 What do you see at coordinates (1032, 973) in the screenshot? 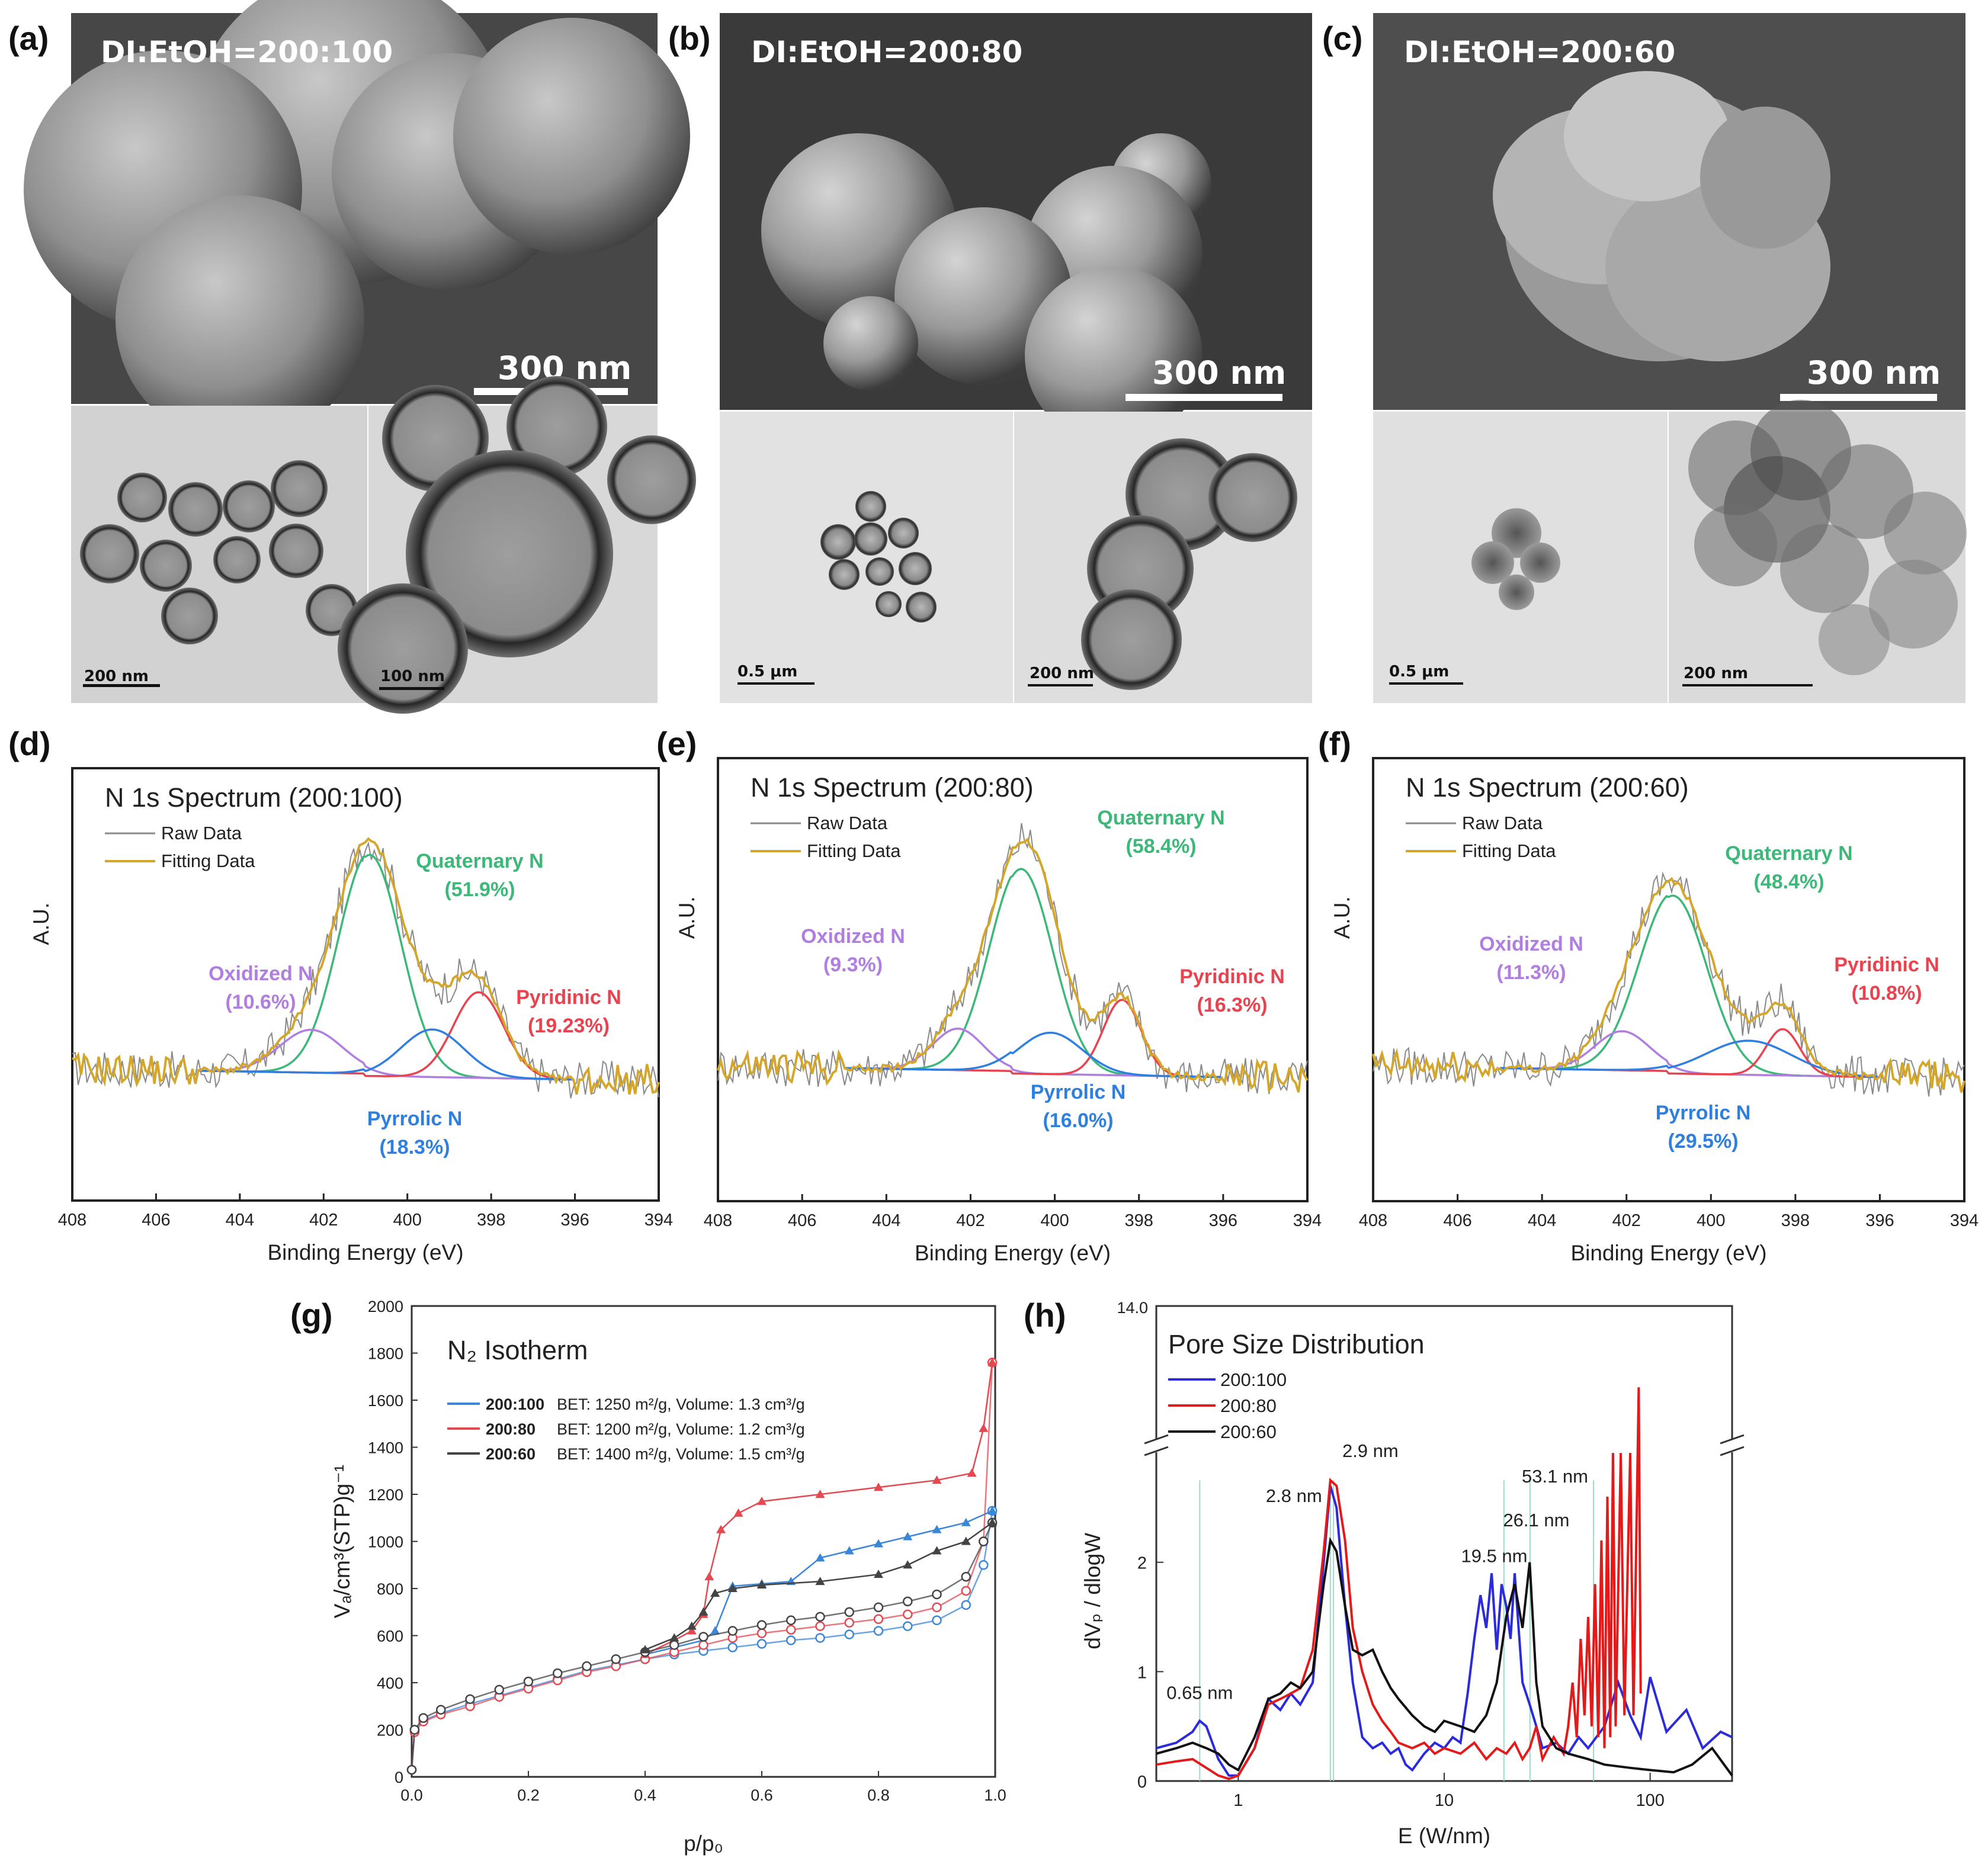
I see `component-q-curve` at bounding box center [1032, 973].